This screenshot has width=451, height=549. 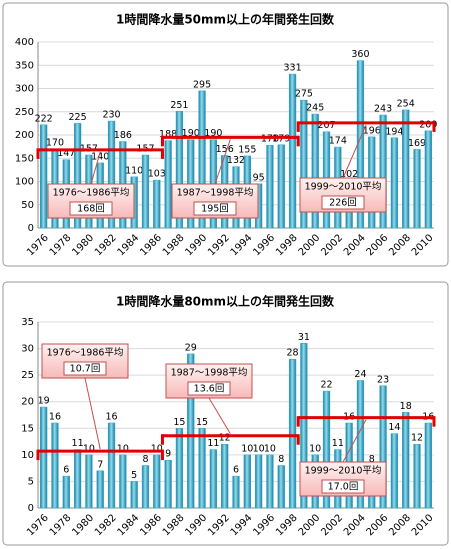 I want to click on value-label: 178, so click(x=270, y=139).